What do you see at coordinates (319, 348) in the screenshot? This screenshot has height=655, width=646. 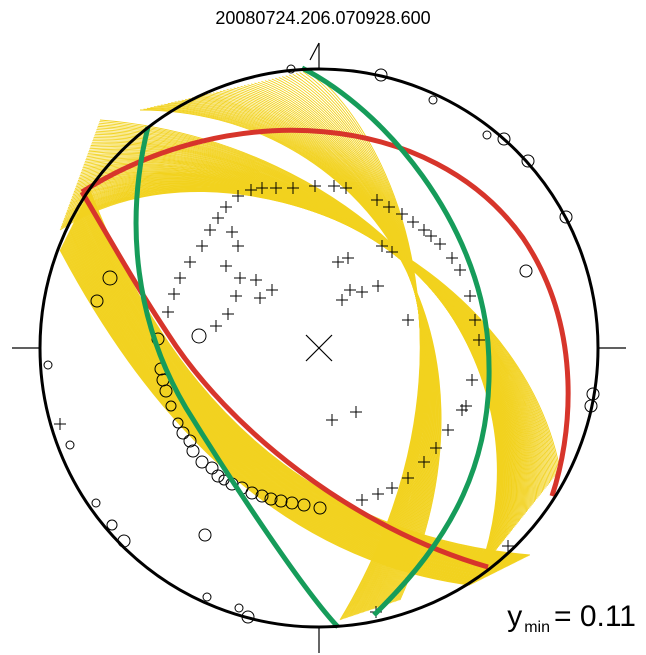 I see `center-cross-b` at bounding box center [319, 348].